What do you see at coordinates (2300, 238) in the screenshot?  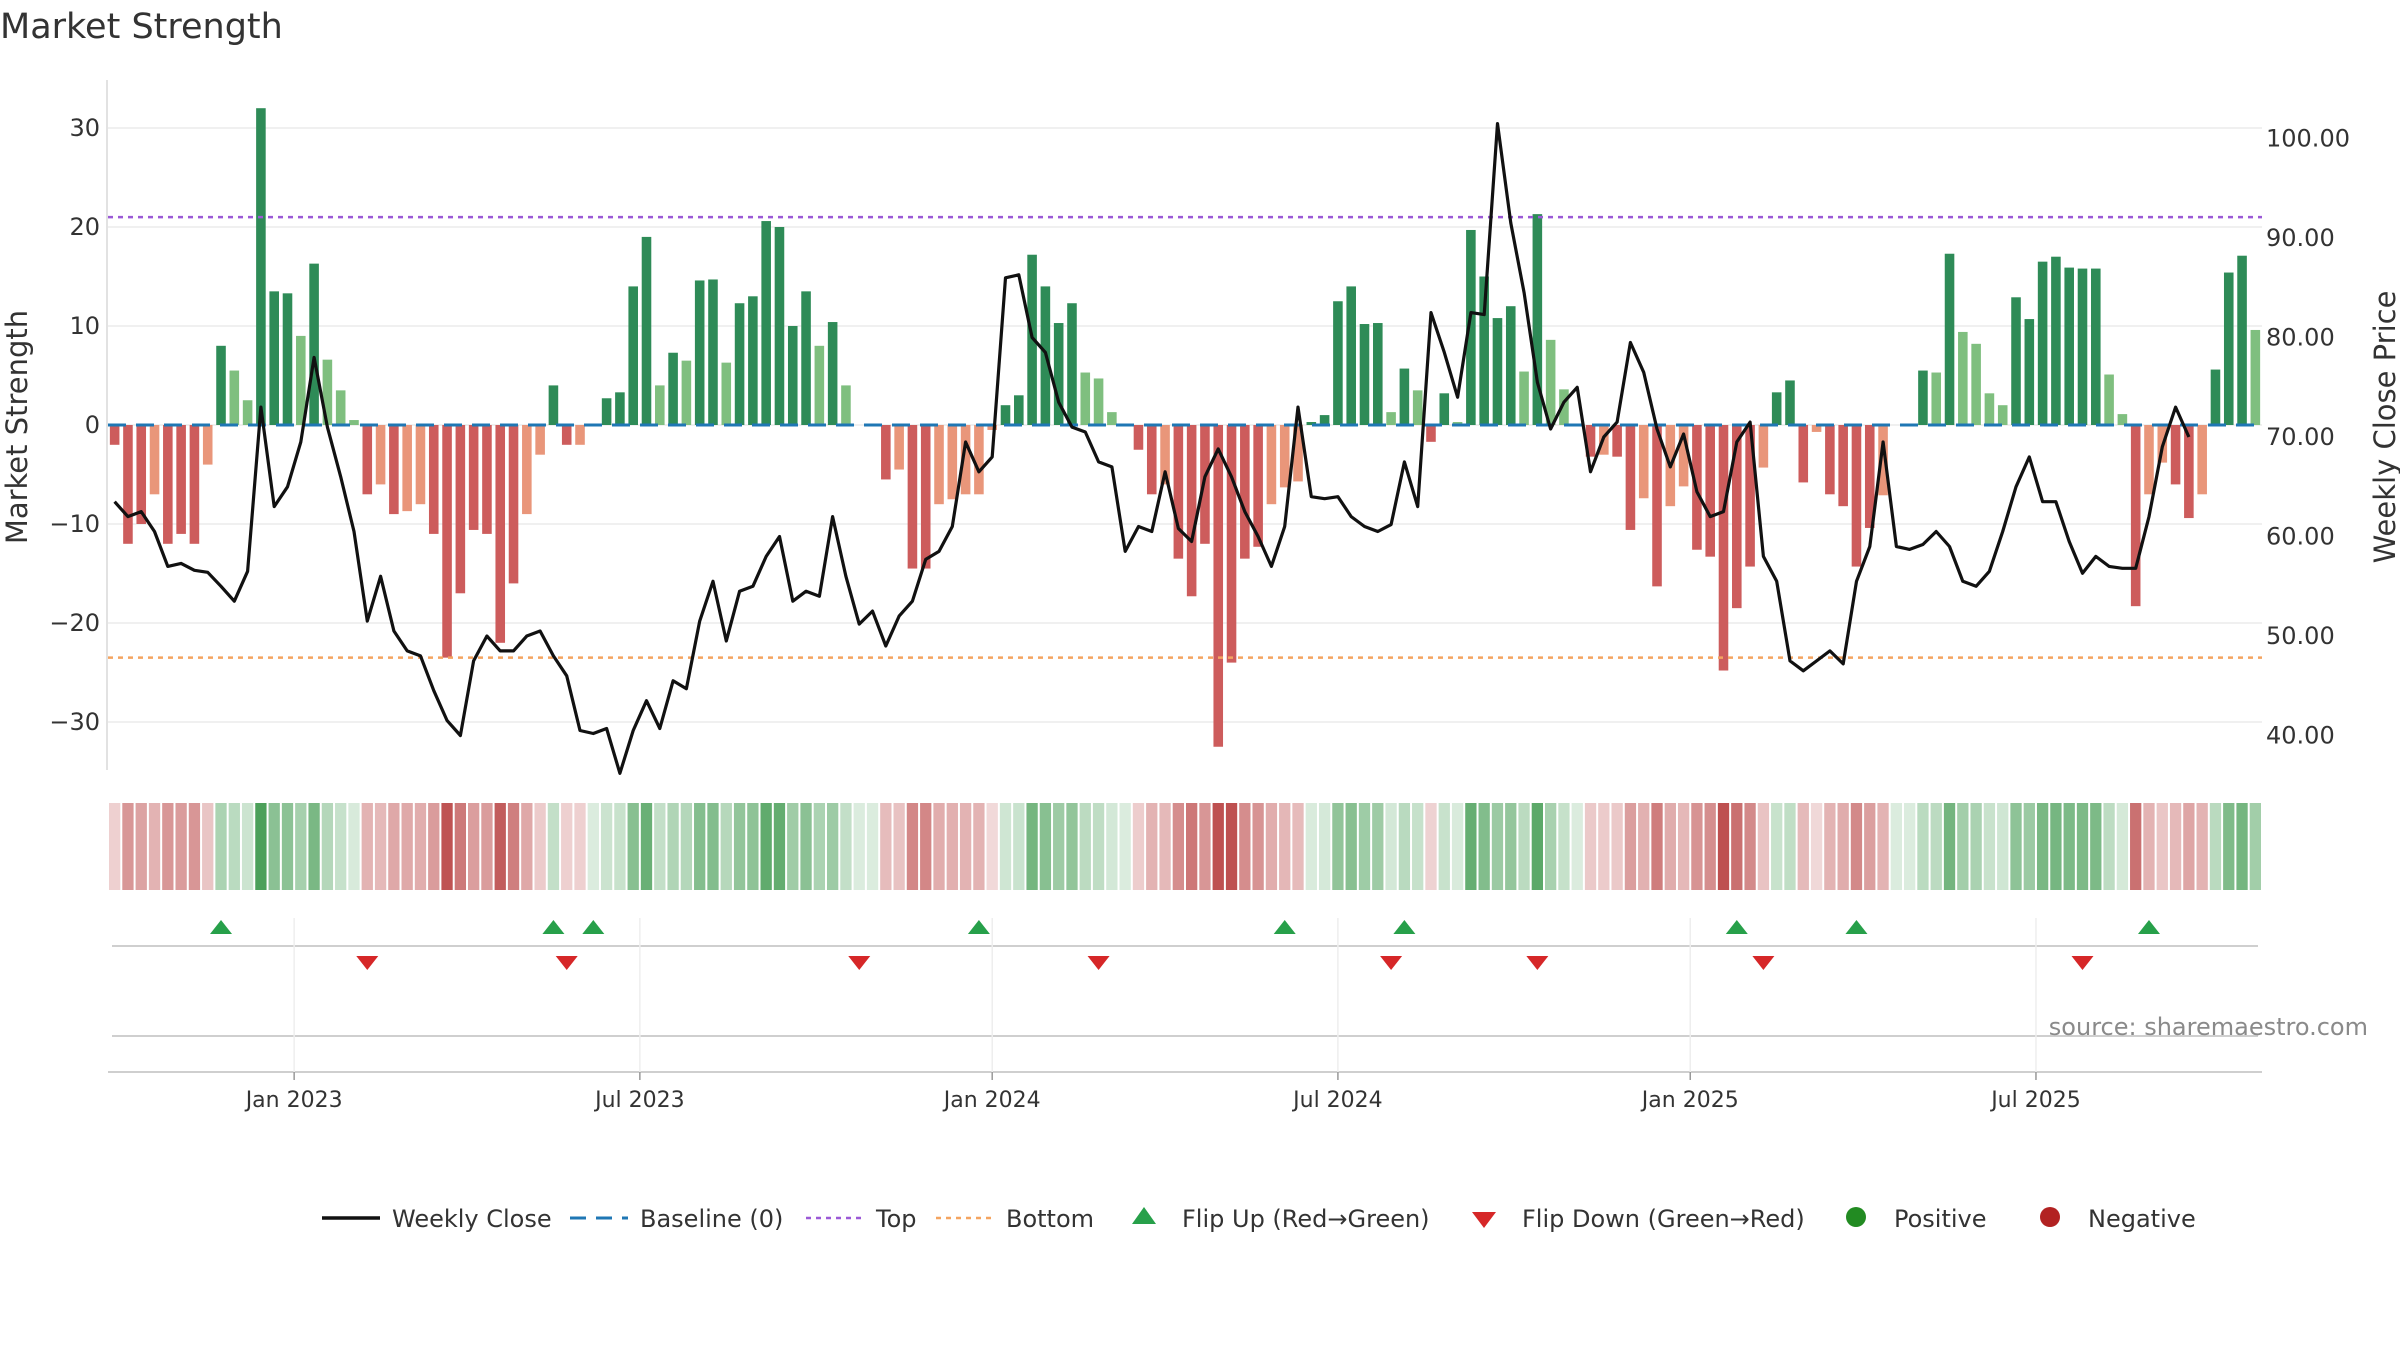 I see `y2-tick-label: 90.00` at bounding box center [2300, 238].